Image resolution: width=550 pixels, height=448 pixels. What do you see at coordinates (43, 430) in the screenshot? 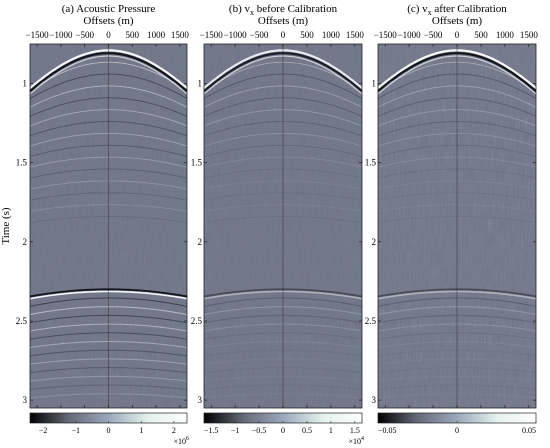
I see `colorbar-tick-label: −2` at bounding box center [43, 430].